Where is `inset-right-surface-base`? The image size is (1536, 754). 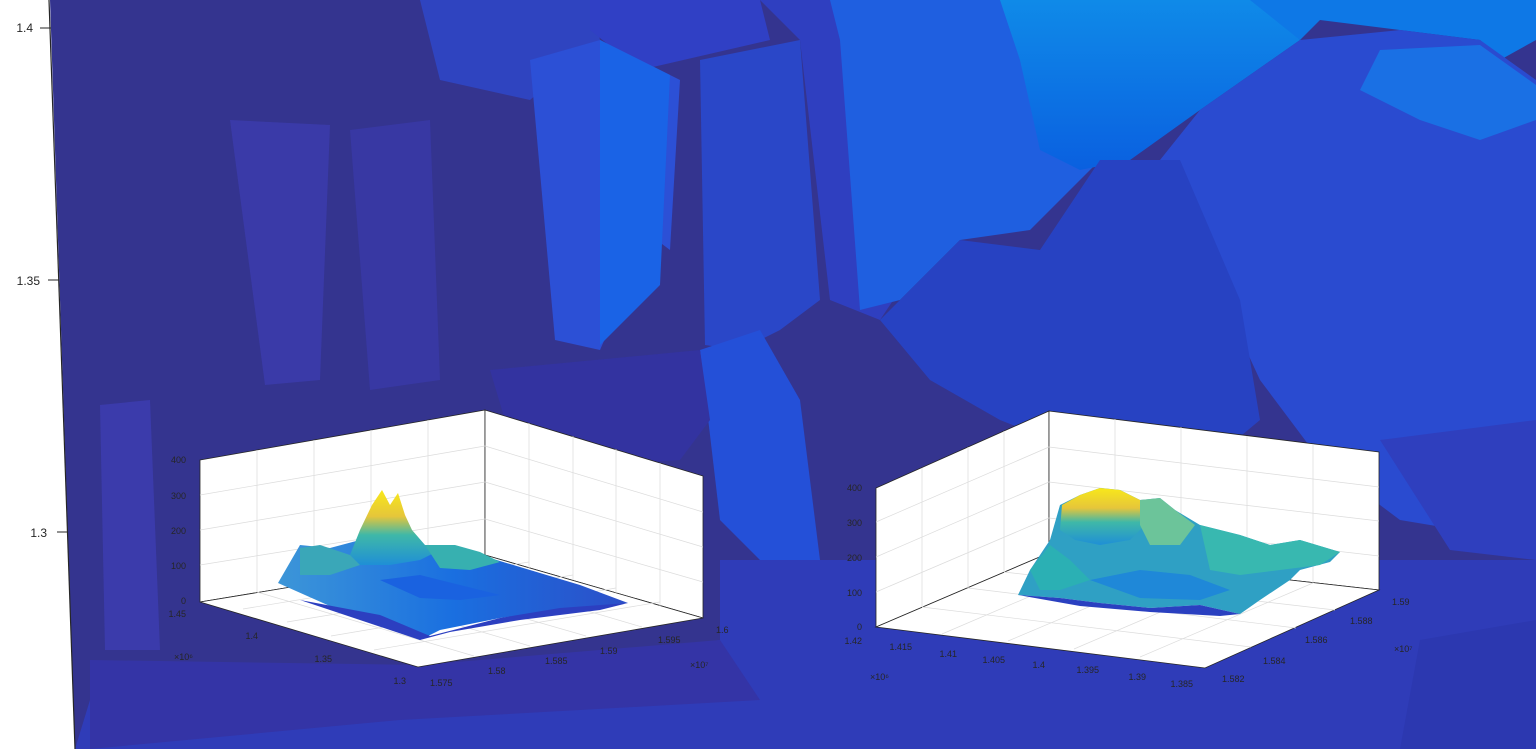
inset-right-surface-base is located at coordinates (1129, 605).